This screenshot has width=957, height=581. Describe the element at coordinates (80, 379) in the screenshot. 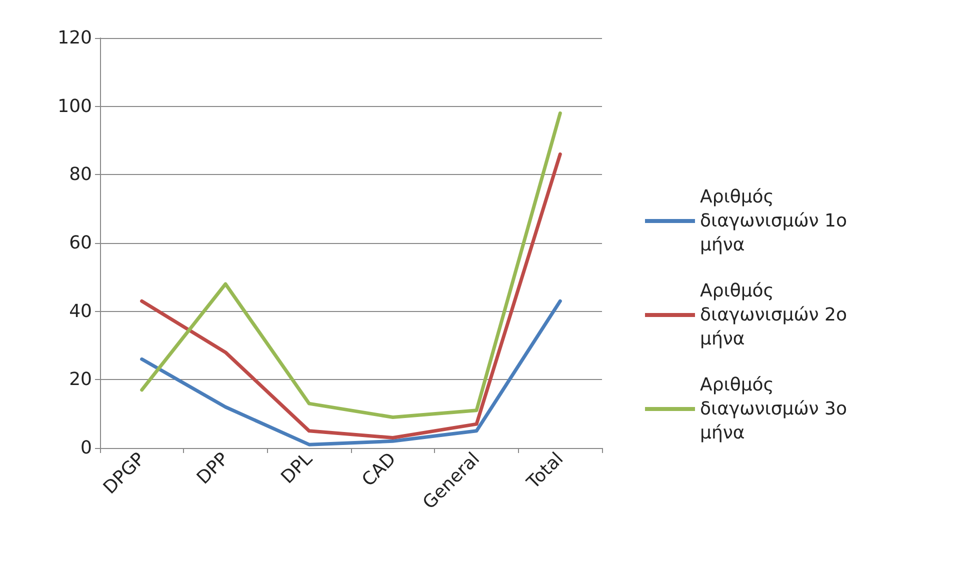

I see `y-tick-label: 20` at that location.